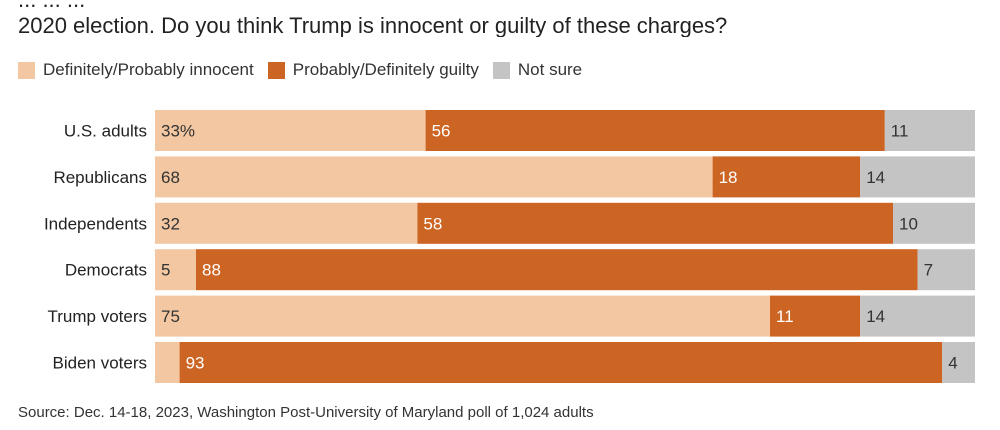 This screenshot has width=1000, height=430. What do you see at coordinates (97, 316) in the screenshot?
I see `category-label: Trump voters` at bounding box center [97, 316].